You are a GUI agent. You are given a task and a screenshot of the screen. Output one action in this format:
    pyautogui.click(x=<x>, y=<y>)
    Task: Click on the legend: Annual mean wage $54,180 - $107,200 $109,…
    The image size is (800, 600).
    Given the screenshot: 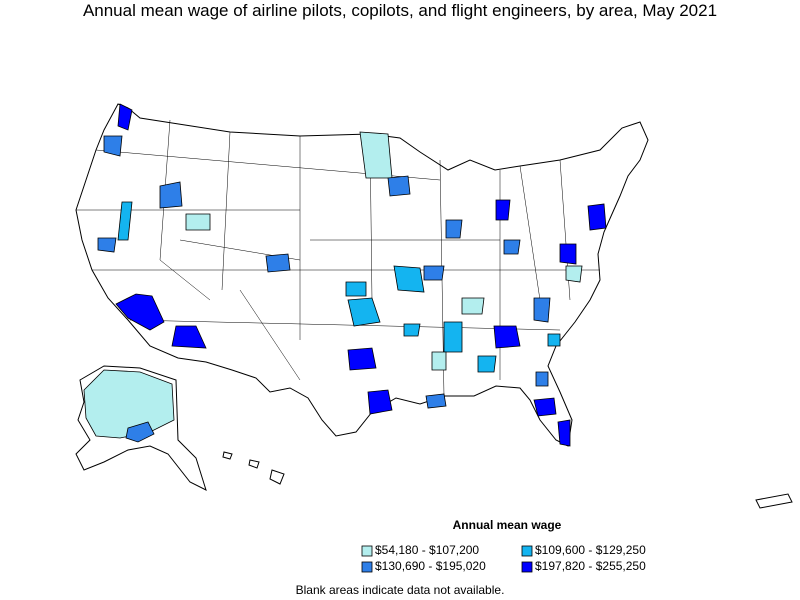 What is the action you would take?
    pyautogui.click(x=503, y=545)
    